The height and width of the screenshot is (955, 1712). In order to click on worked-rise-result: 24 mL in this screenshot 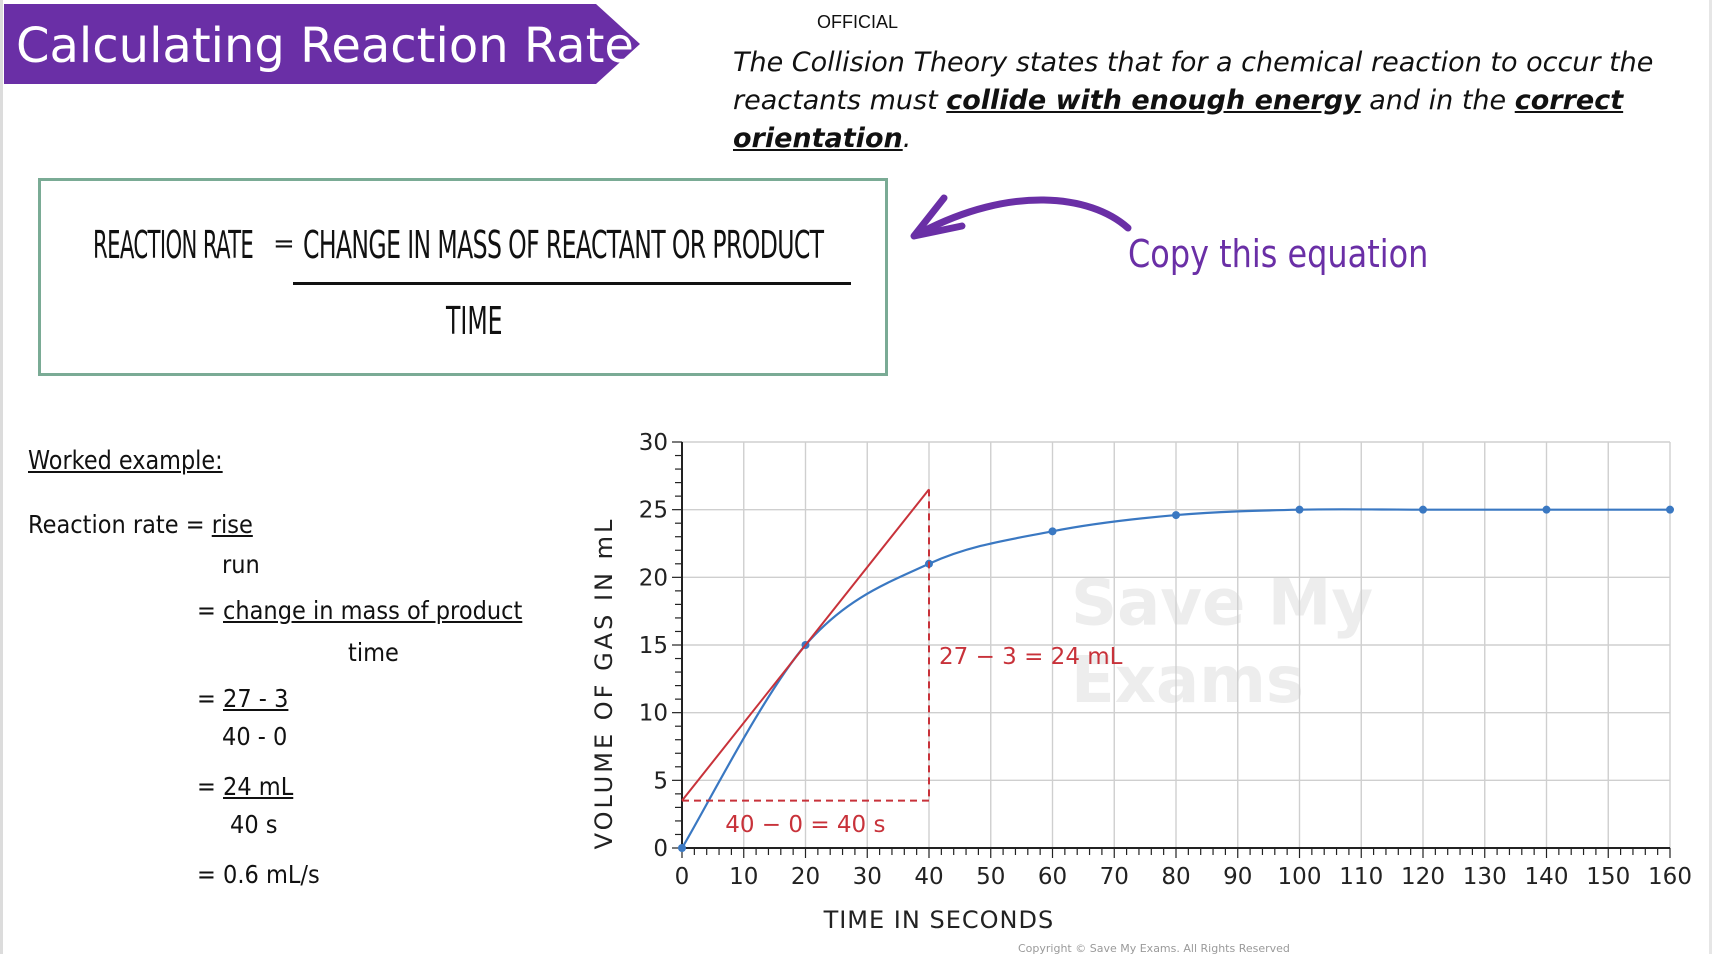, I will do `click(258, 786)`.